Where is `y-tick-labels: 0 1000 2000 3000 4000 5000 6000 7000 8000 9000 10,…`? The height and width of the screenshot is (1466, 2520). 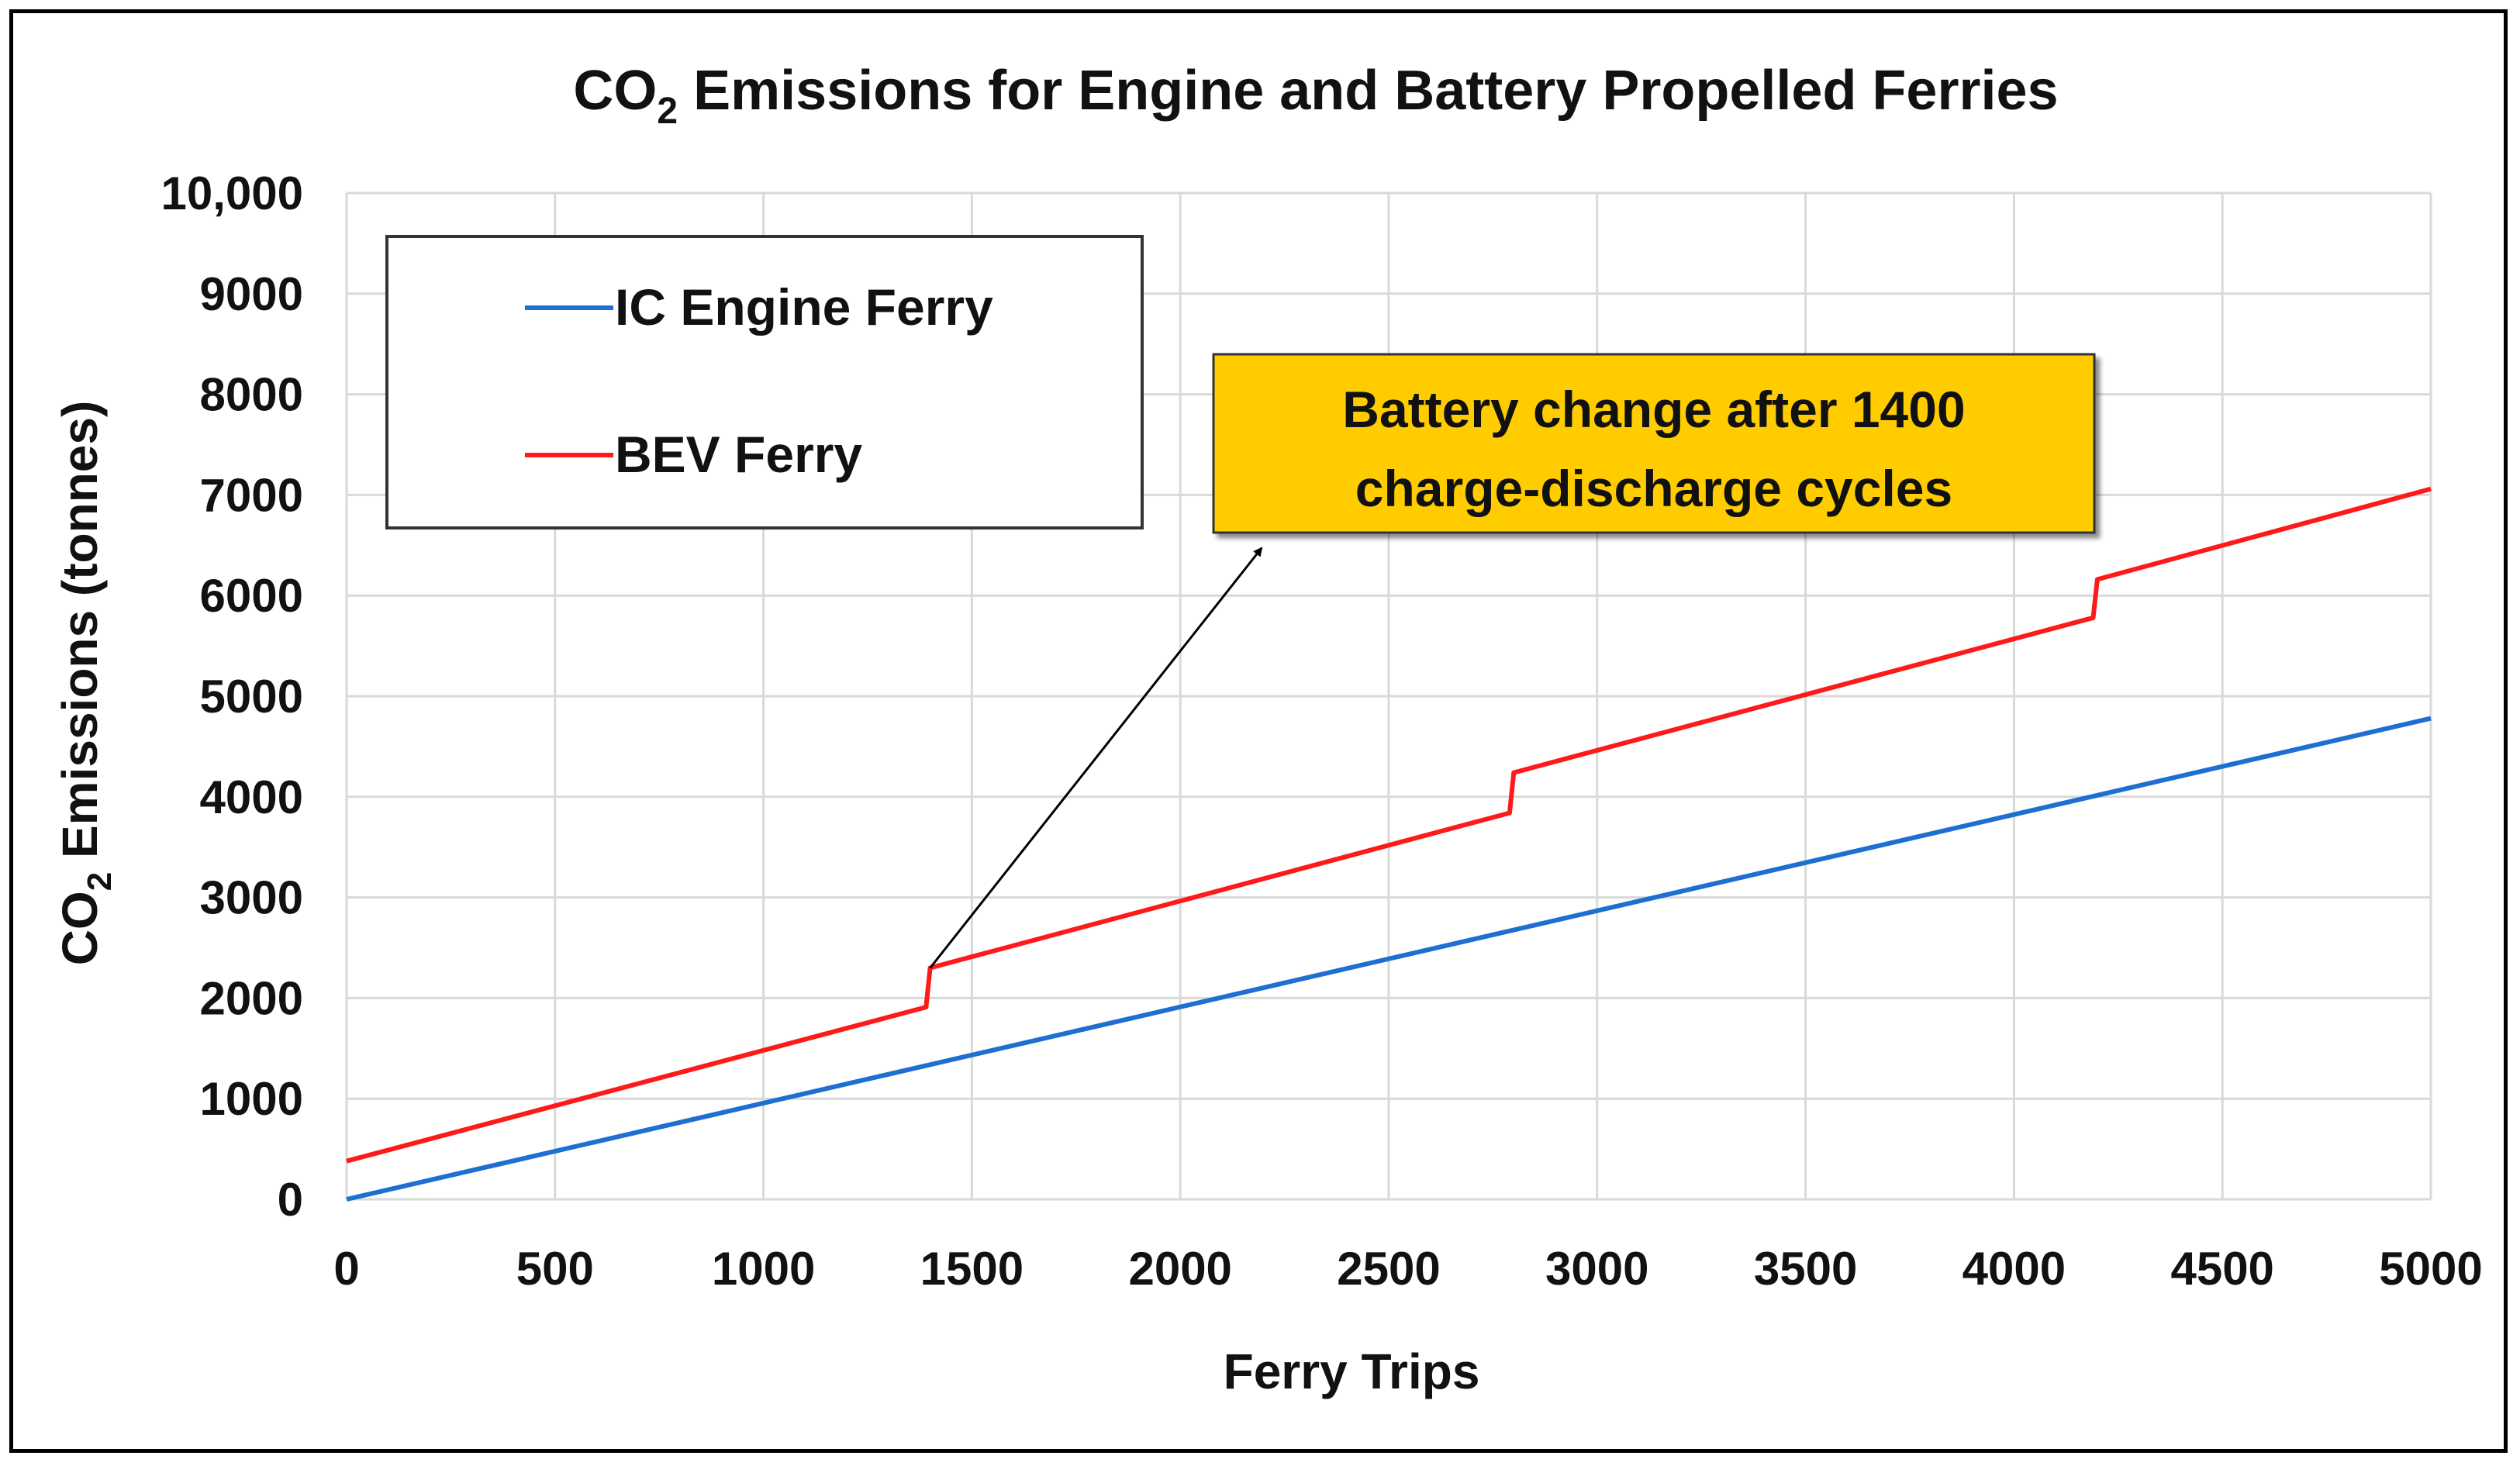 y-tick-labels: 0 1000 2000 3000 4000 5000 6000 7000 8000 9000 10,… is located at coordinates (232, 696).